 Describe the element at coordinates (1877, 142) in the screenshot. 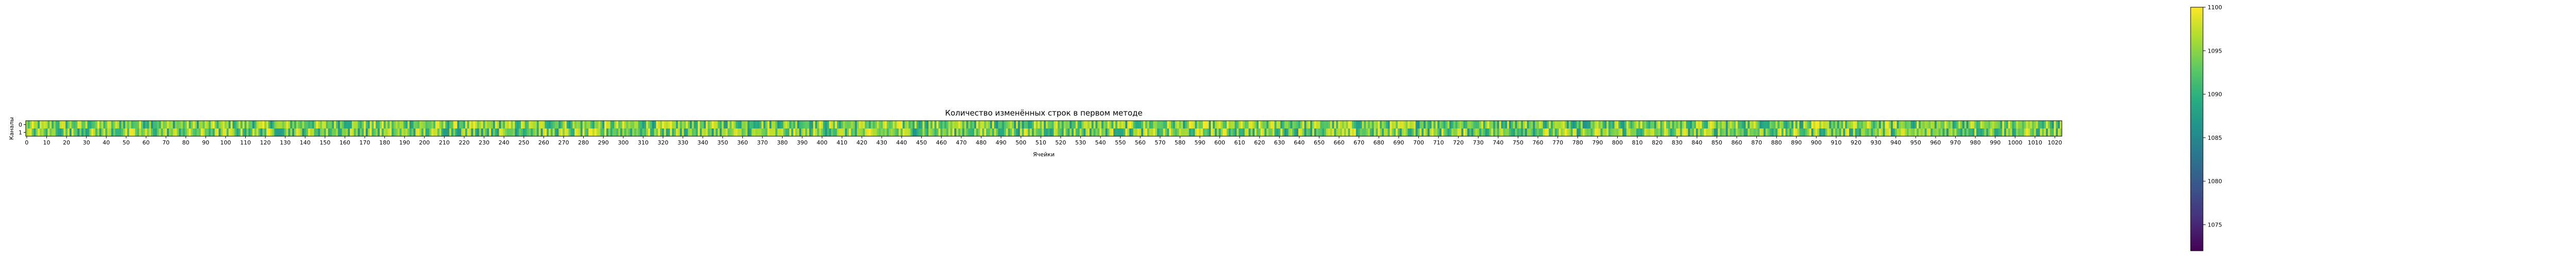

I see `x-tick-label: 930` at that location.